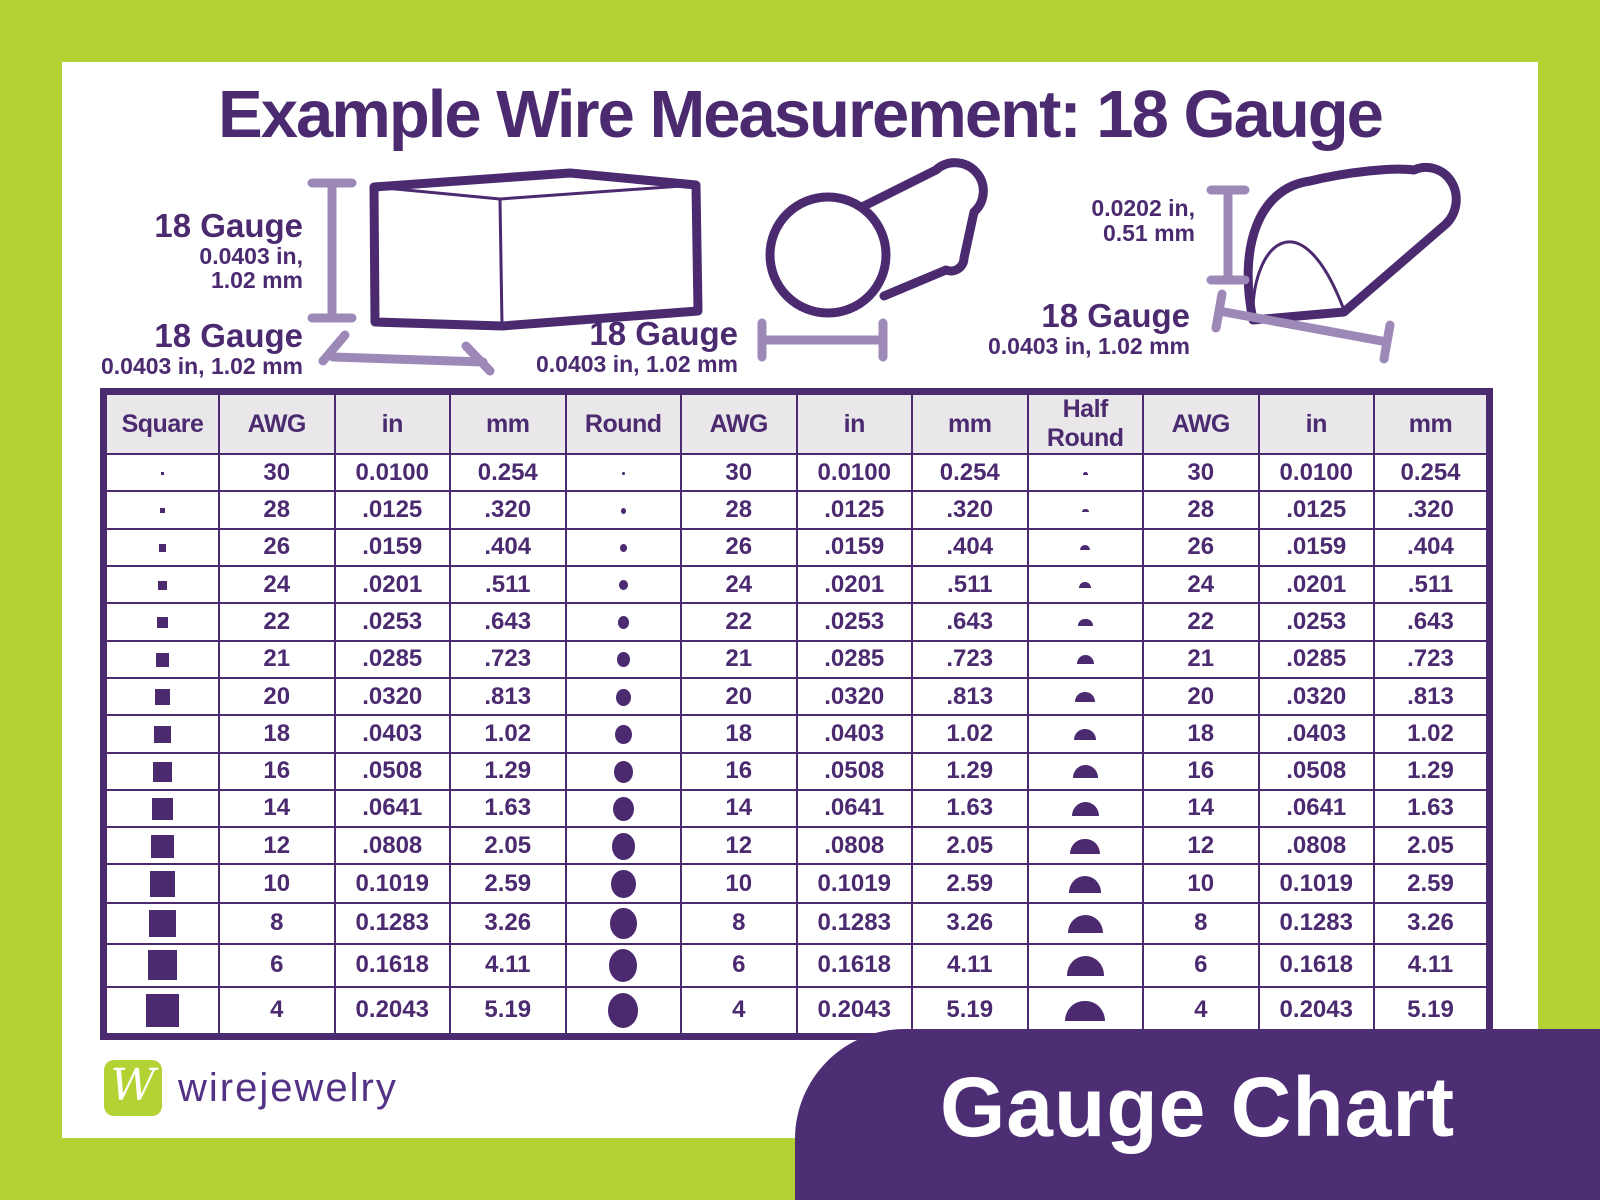  What do you see at coordinates (1316, 965) in the screenshot?
I see `table-cell: 0.1618` at bounding box center [1316, 965].